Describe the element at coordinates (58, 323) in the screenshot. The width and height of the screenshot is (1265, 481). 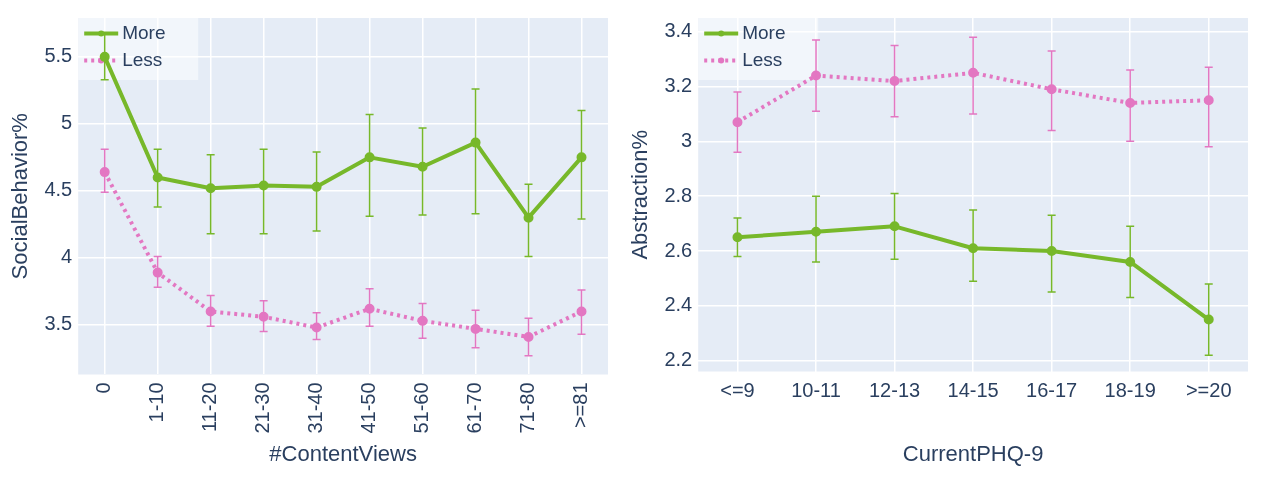
I see `y-tick-label: 3.5` at that location.